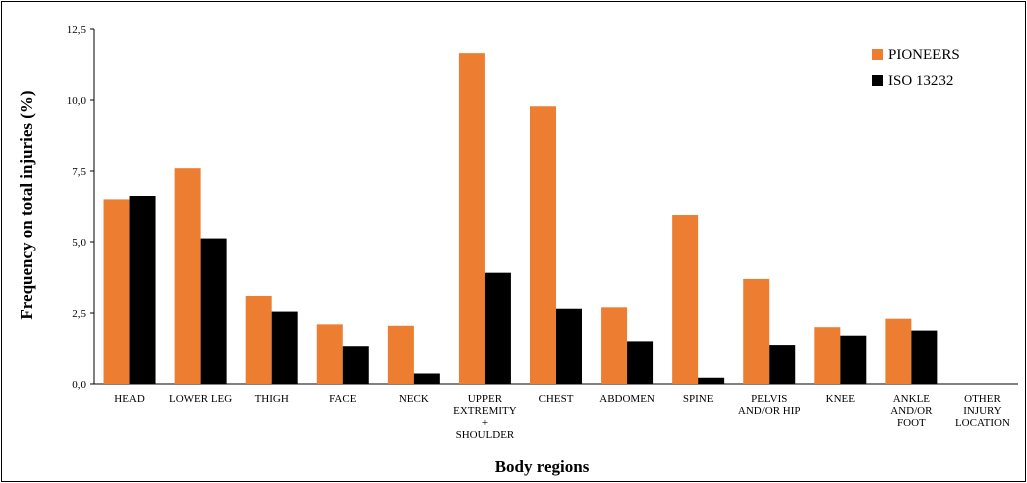  What do you see at coordinates (26, 204) in the screenshot?
I see `y-axis-title: Frequency on total injuries (%)` at bounding box center [26, 204].